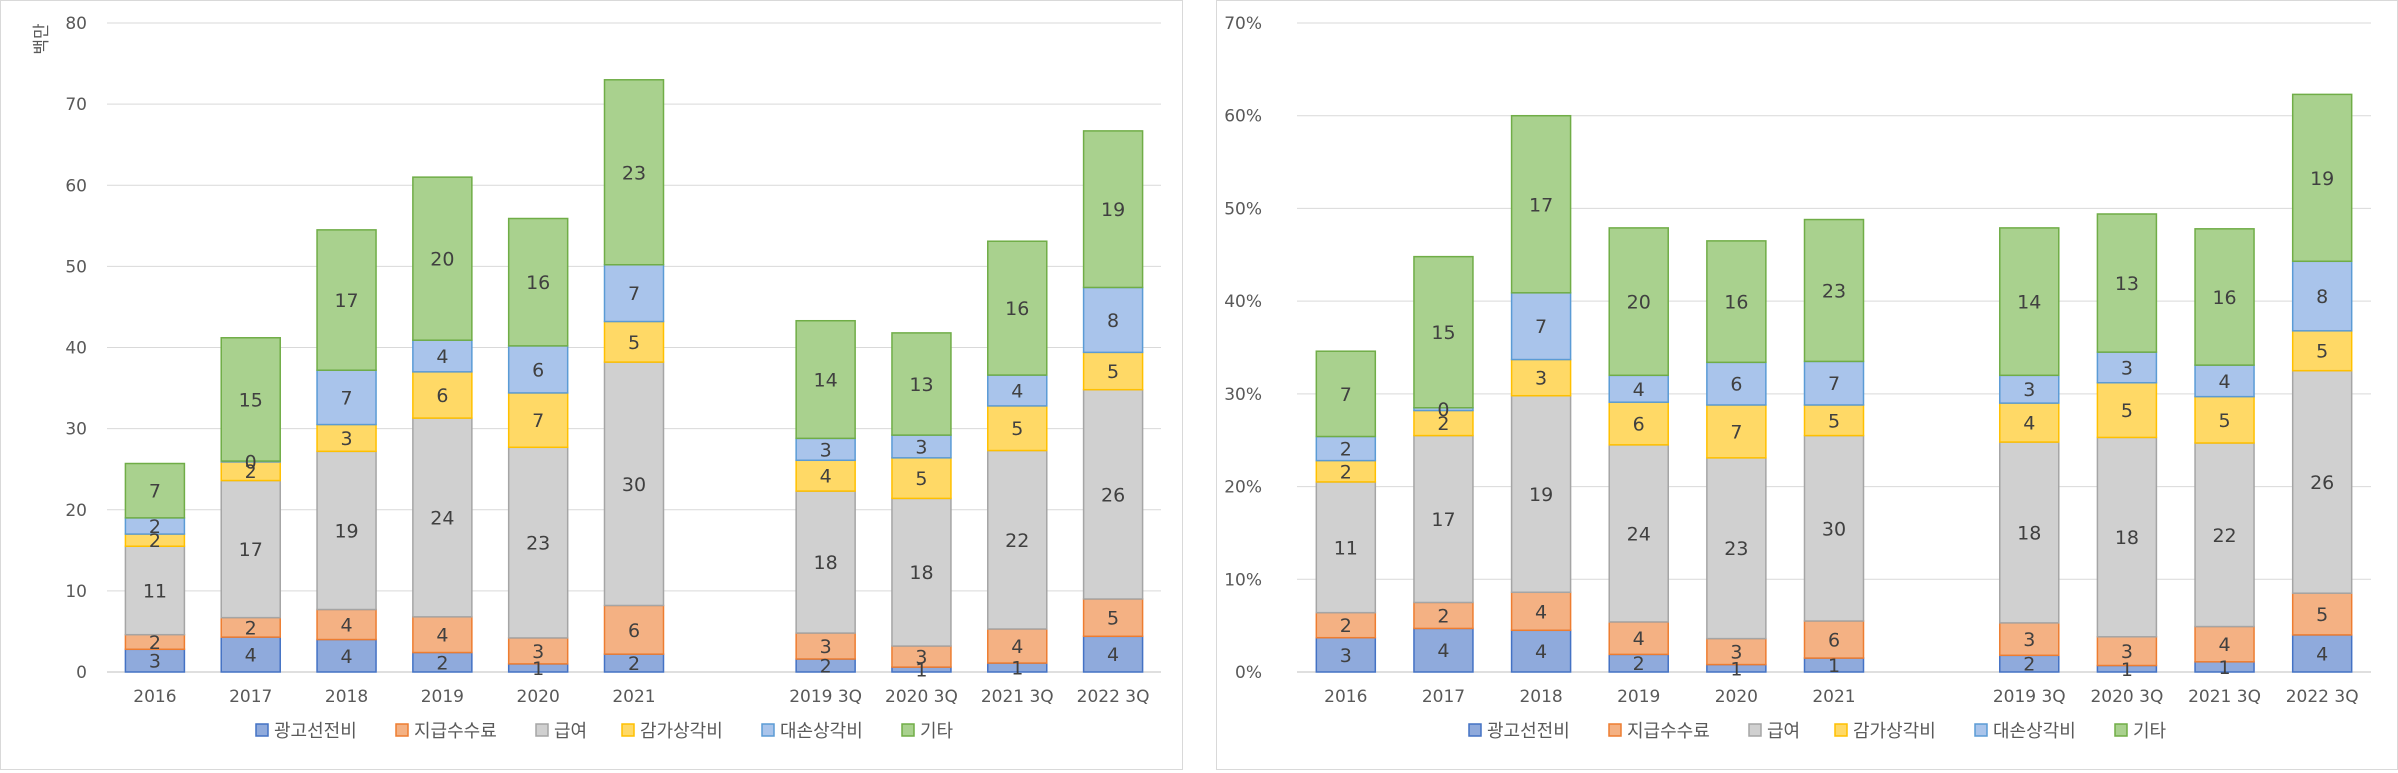 Image resolution: width=2398 pixels, height=773 pixels. What do you see at coordinates (937, 731) in the screenshot?
I see `legend-label: 기타` at bounding box center [937, 731].